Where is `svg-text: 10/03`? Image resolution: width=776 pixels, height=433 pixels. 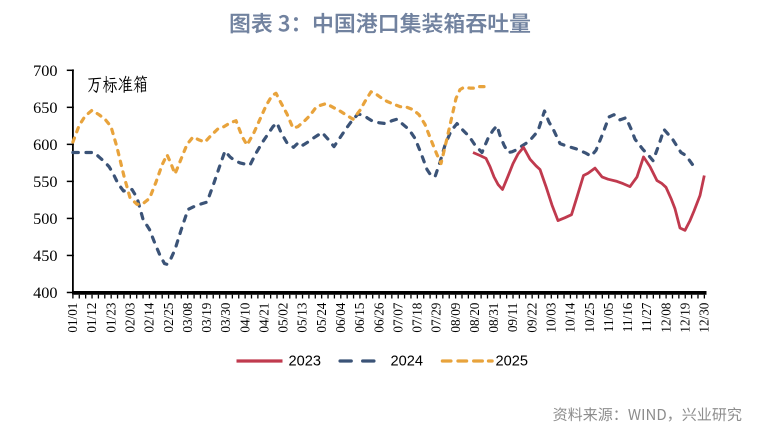
svg-text: 10/03 is located at coordinates (550, 317).